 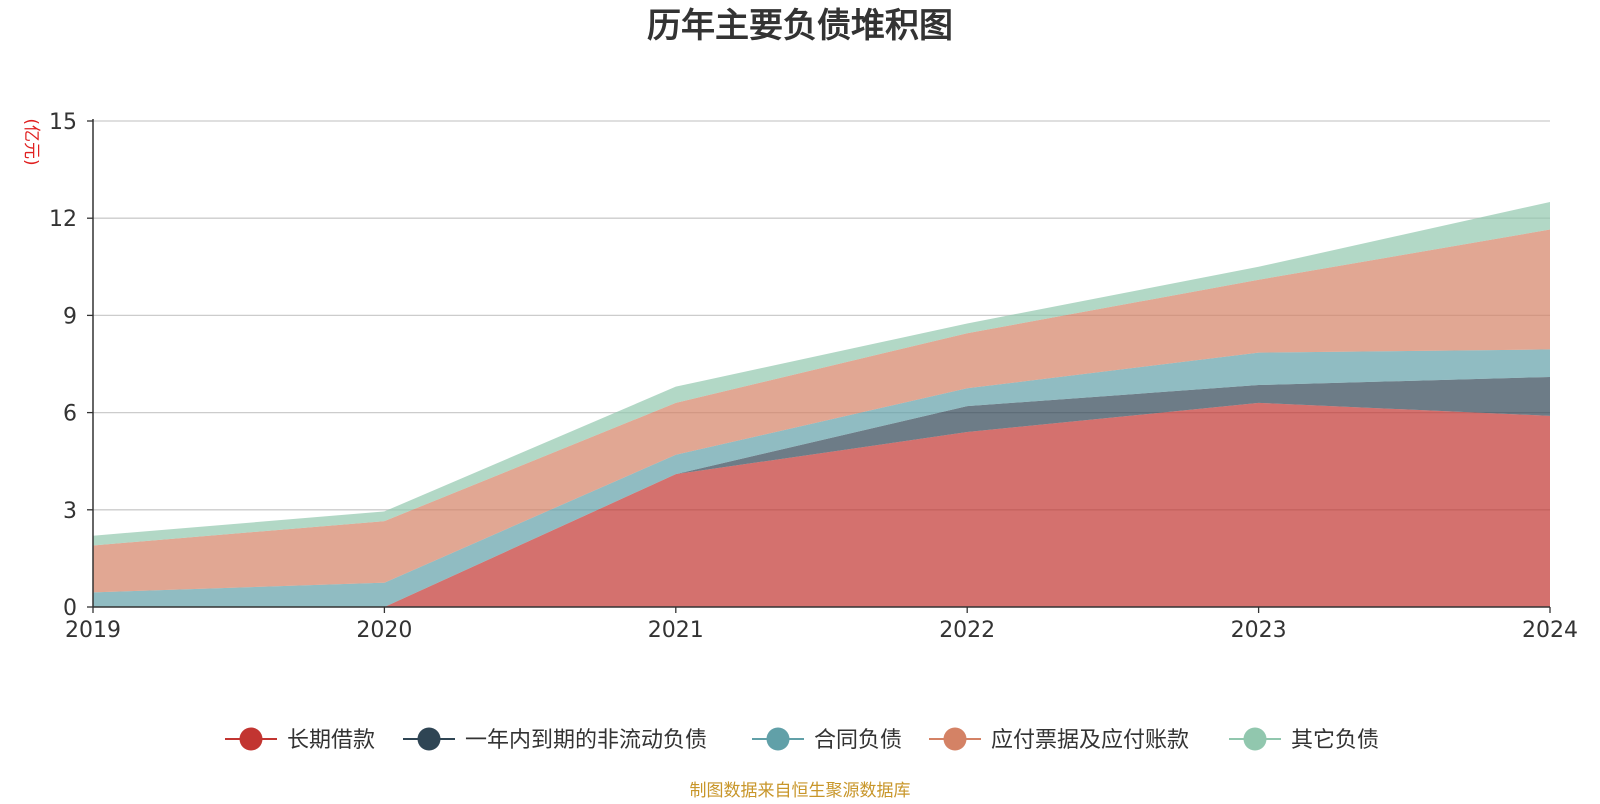 What do you see at coordinates (70, 316) in the screenshot?
I see `y-tick-label: 9` at bounding box center [70, 316].